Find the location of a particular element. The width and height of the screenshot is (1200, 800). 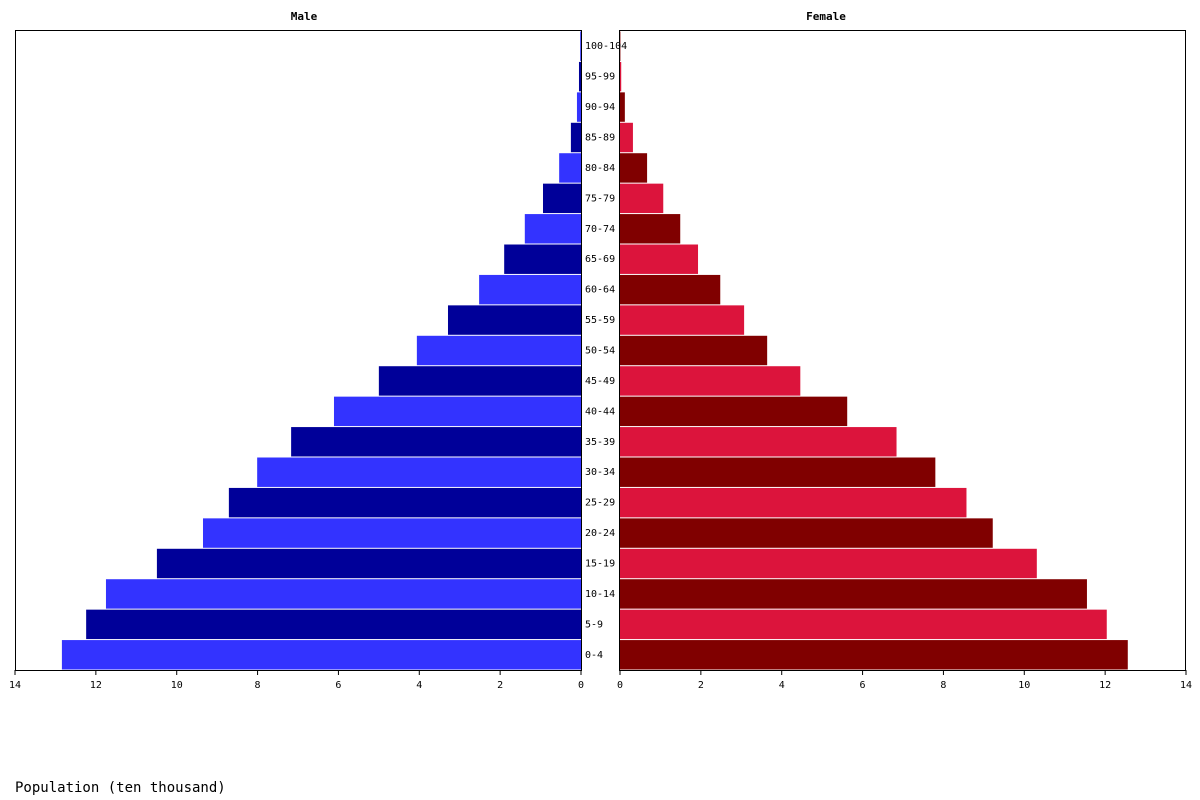

category-label: 35-39 is located at coordinates (600, 442).